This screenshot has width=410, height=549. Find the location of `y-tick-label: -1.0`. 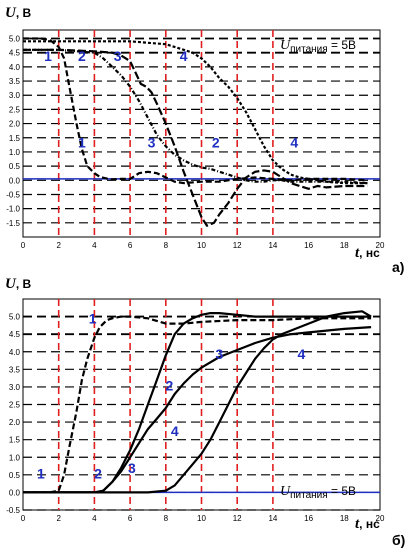

y-tick-label: -1.0 is located at coordinates (13, 209).